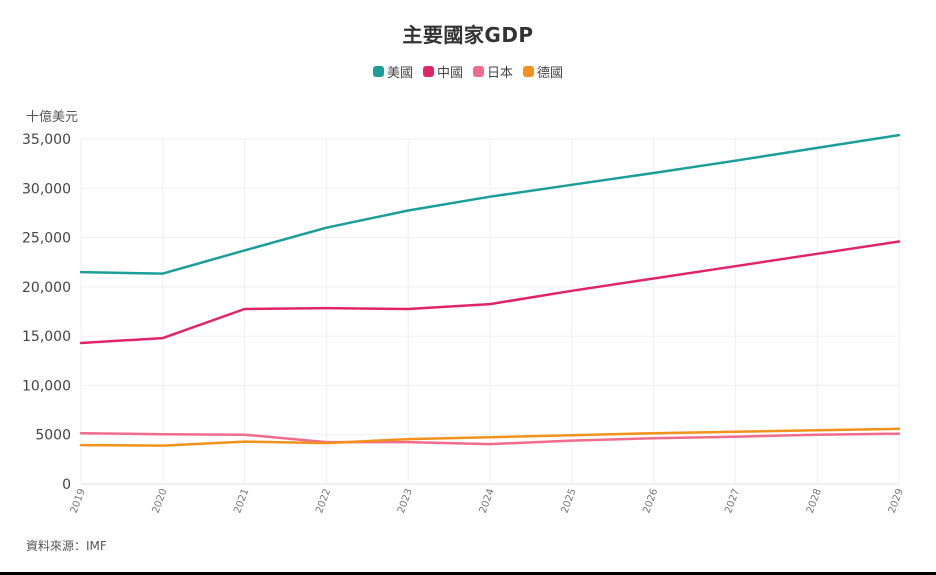 The image size is (936, 575). What do you see at coordinates (405, 501) in the screenshot?
I see `x-tick-label: 2023` at bounding box center [405, 501].